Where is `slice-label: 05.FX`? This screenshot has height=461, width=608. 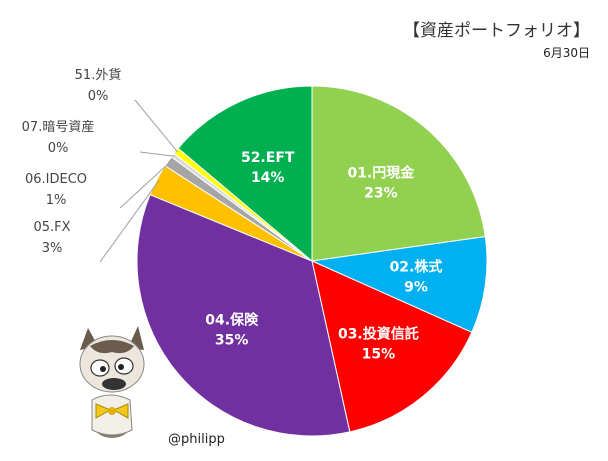
slice-label: 05.FX is located at coordinates (51, 227).